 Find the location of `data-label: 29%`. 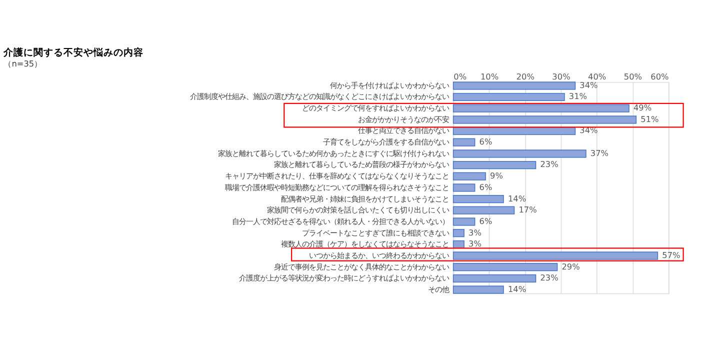

data-label: 29% is located at coordinates (571, 266).